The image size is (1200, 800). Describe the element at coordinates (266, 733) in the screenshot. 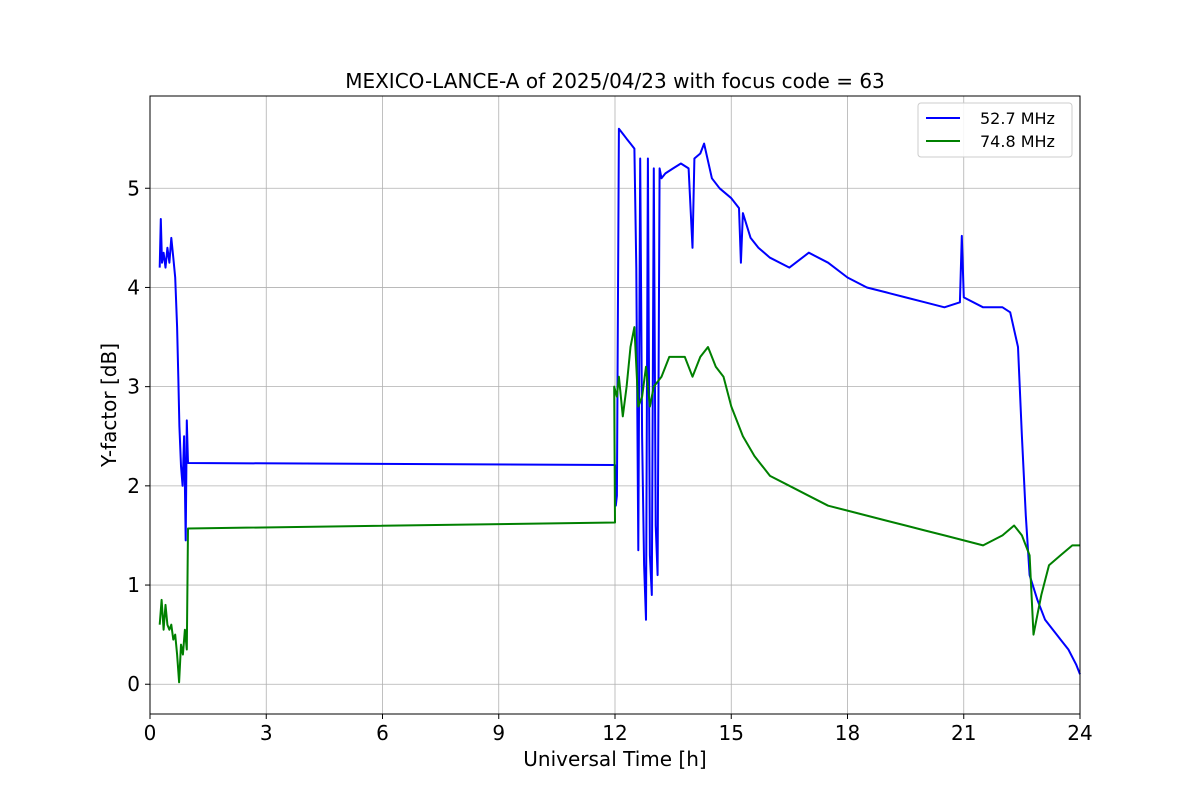

I see `x-tick-label: 3` at that location.